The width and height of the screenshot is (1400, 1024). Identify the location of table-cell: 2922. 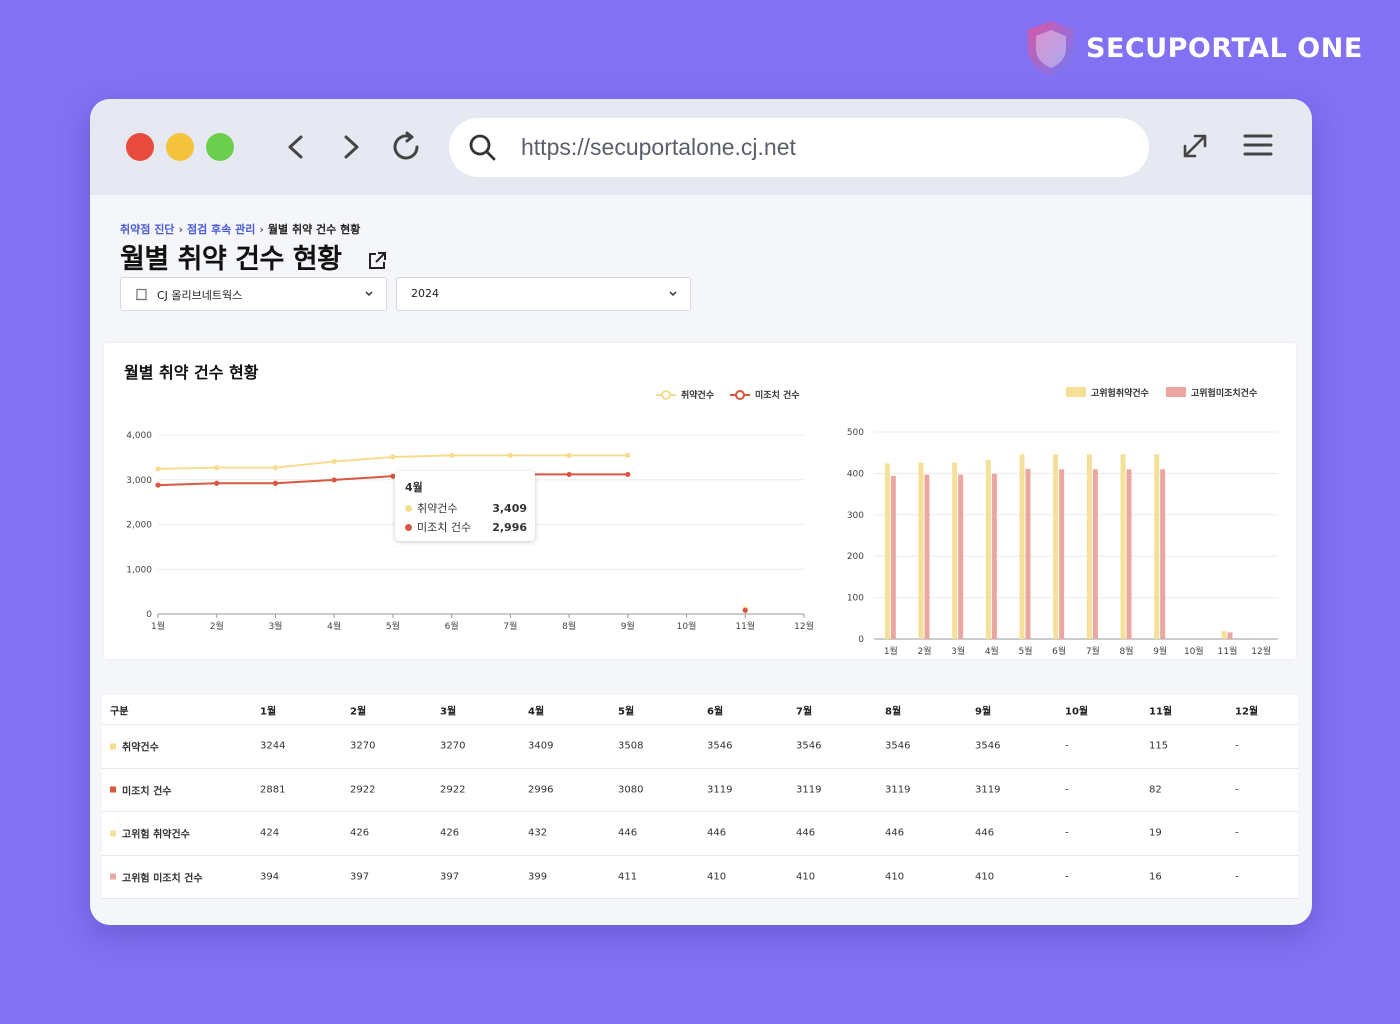
(363, 790).